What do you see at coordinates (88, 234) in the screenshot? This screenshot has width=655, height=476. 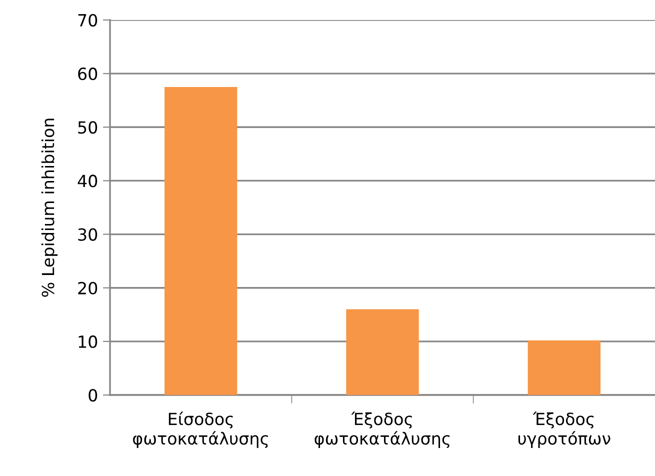 I see `y-tick-label: 30` at bounding box center [88, 234].